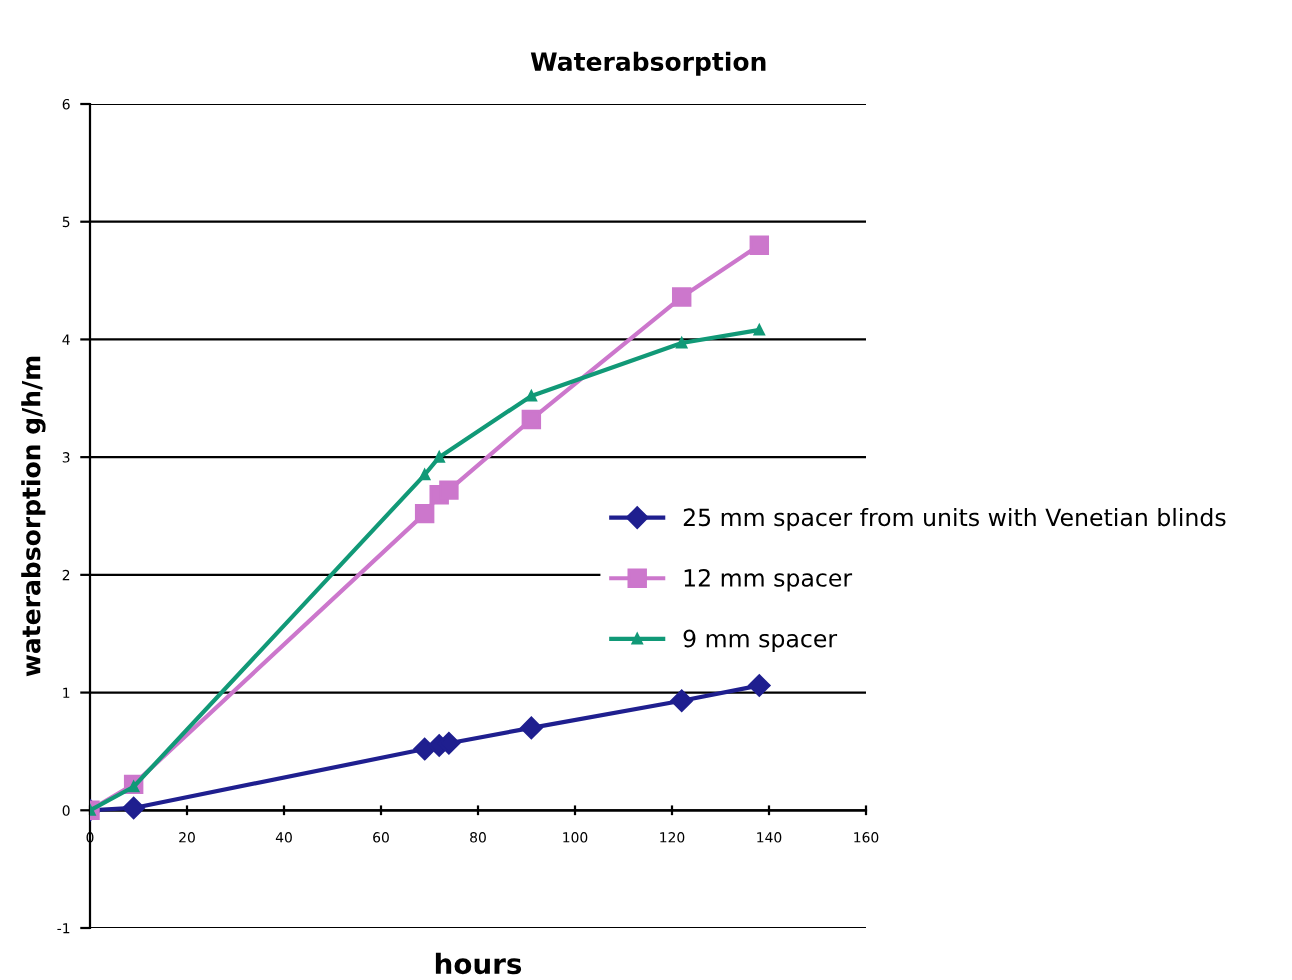 This screenshot has height=980, width=1292. I want to click on x-axis-title: hours, so click(478, 963).